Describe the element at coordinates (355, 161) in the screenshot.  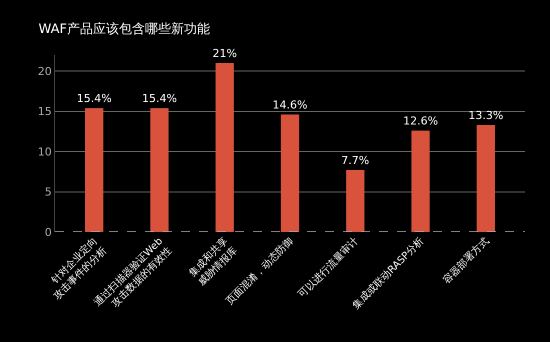
I see `data-label: 7.7%` at that location.